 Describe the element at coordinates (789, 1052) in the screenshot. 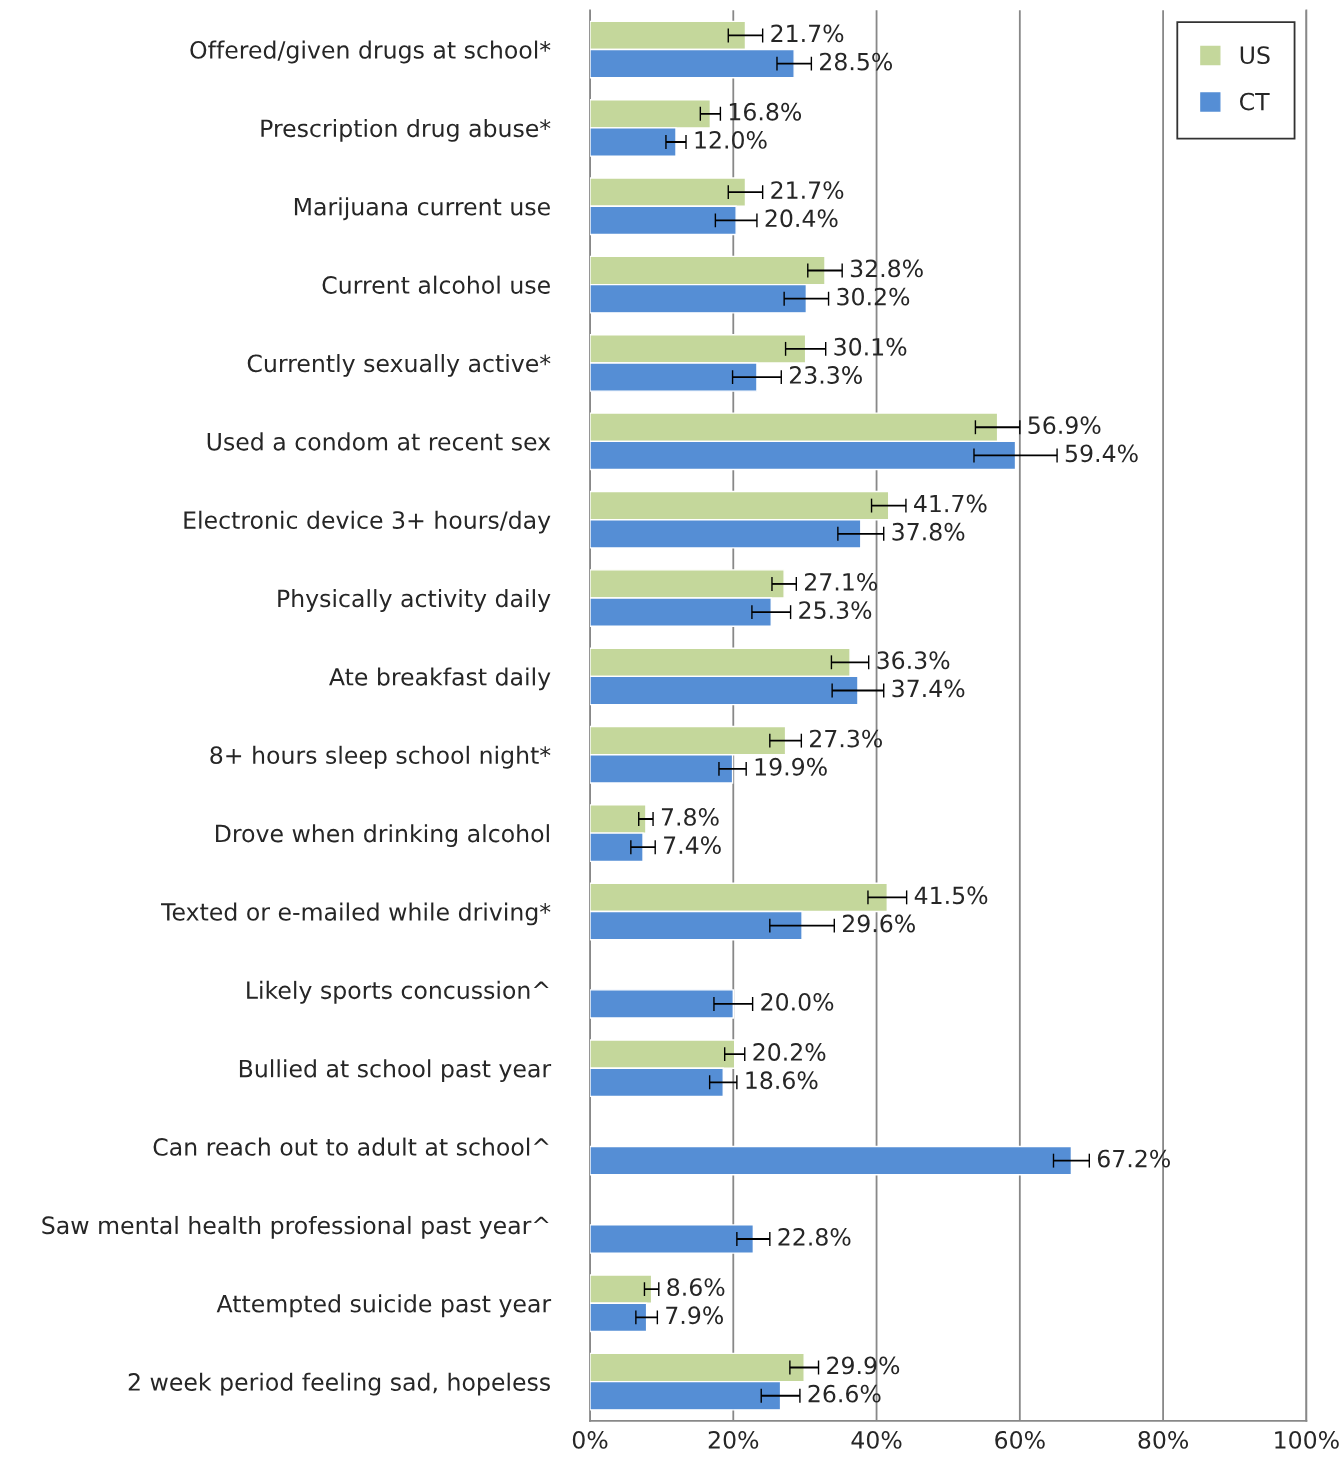

I see `data-label: 20.2%` at that location.